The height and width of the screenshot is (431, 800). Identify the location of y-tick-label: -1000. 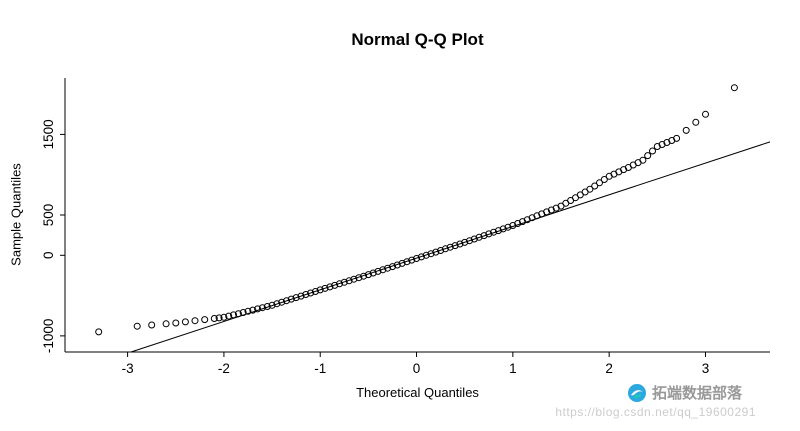
(48, 336).